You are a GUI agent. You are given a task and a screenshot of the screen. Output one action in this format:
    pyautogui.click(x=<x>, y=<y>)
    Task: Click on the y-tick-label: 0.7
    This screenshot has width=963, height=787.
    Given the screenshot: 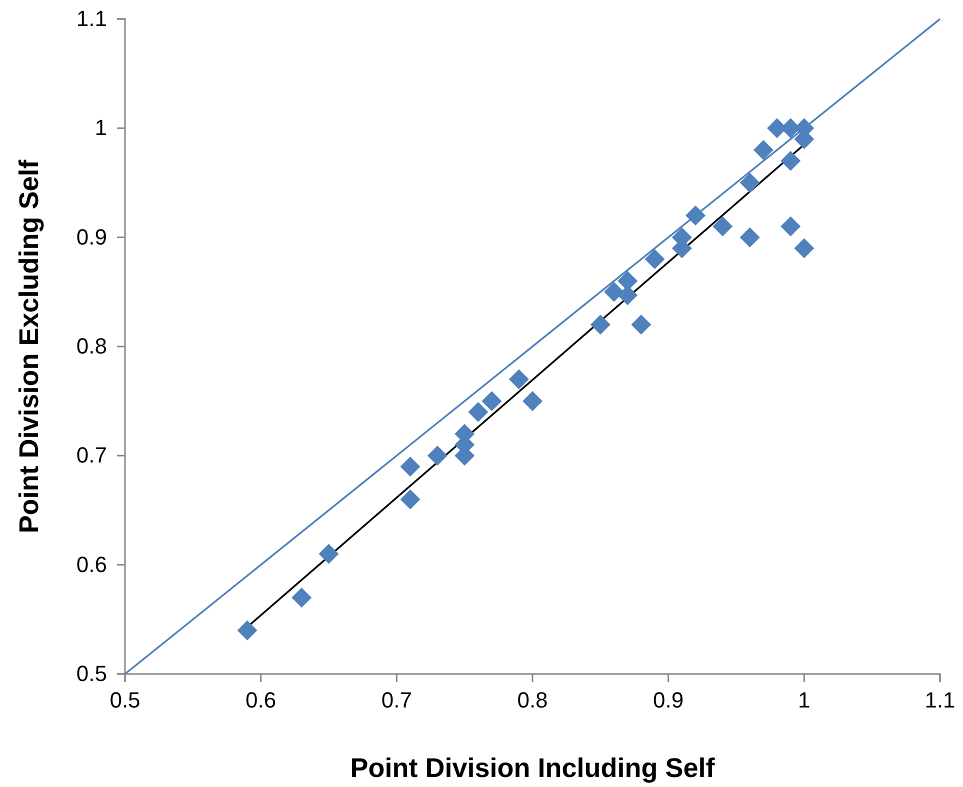 What is the action you would take?
    pyautogui.click(x=91, y=455)
    